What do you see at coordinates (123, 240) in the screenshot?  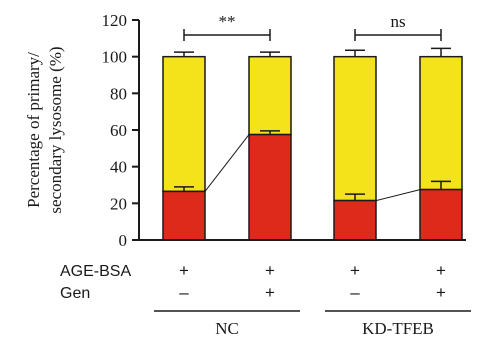 I see `y-tick-label: 0` at bounding box center [123, 240].